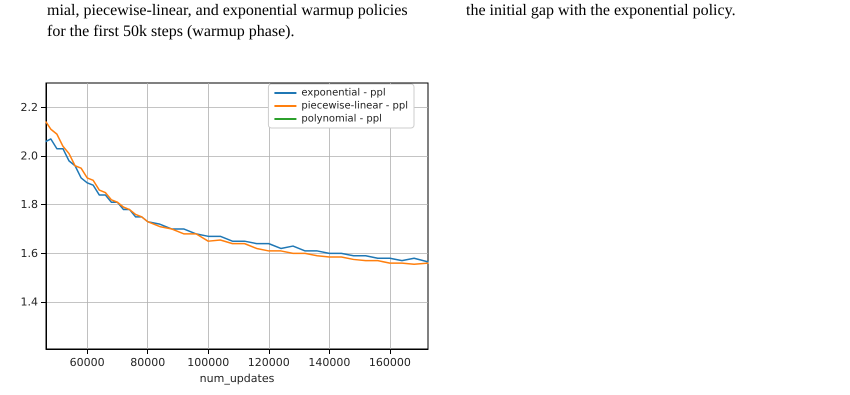 The height and width of the screenshot is (395, 850). Describe the element at coordinates (208, 362) in the screenshot. I see `x-tick-label: 100000` at that location.